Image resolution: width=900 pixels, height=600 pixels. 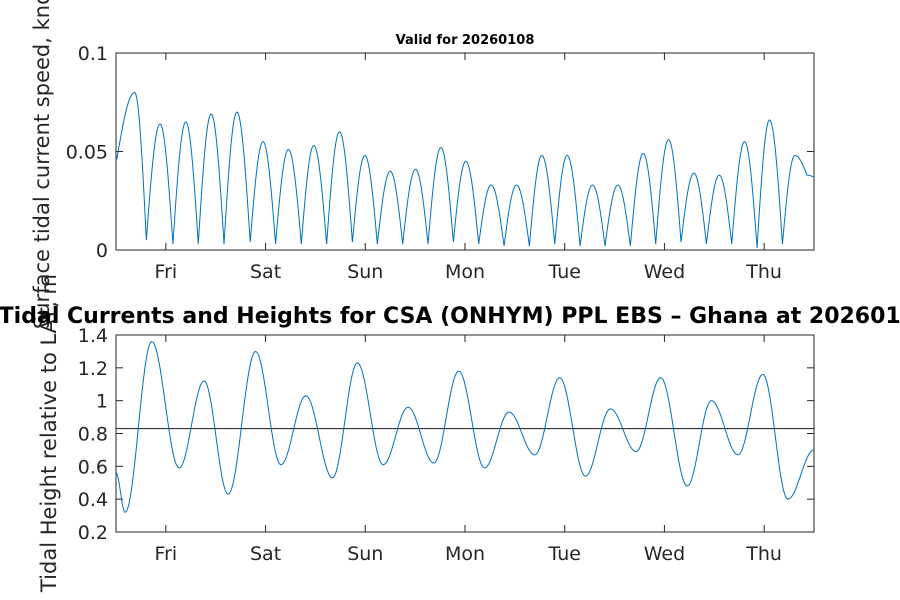 I want to click on tidal-height-xtick-label: Tue, so click(x=563, y=554).